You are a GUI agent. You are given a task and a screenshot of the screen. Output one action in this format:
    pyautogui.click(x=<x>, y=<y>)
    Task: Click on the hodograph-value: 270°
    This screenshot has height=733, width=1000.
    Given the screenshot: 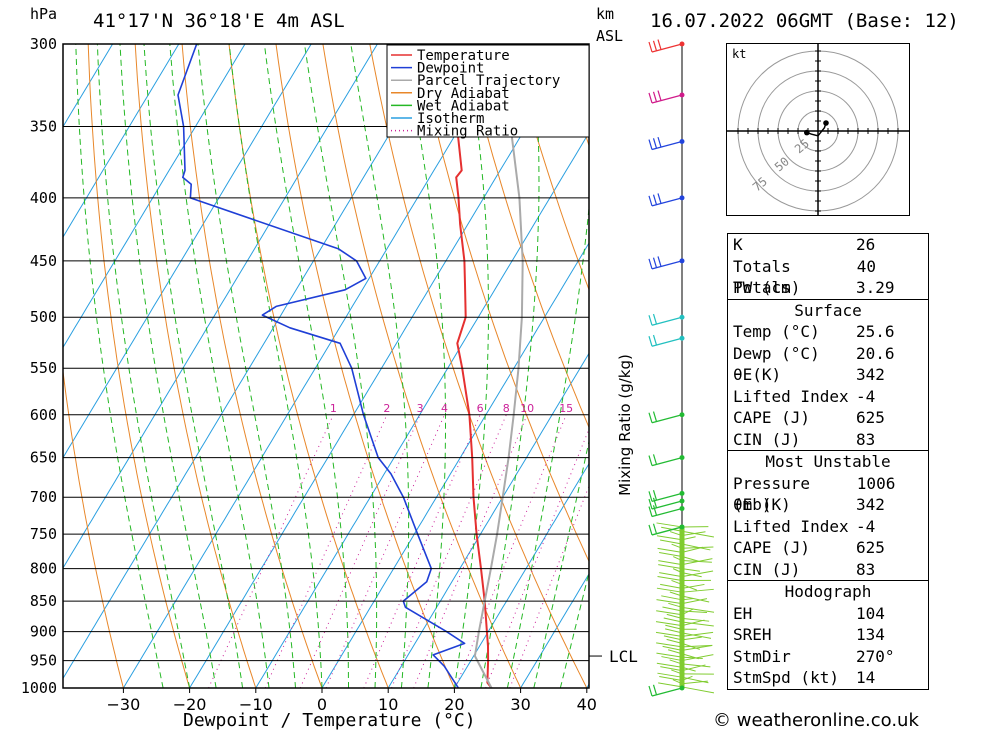 What is the action you would take?
    pyautogui.click(x=875, y=656)
    